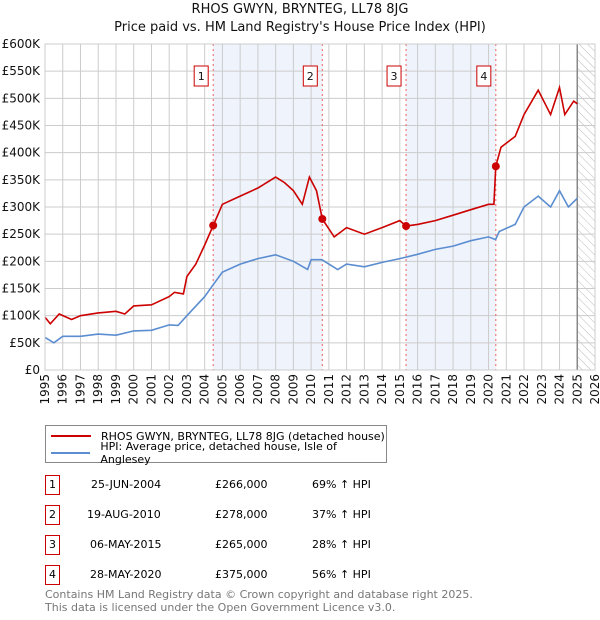 This screenshot has width=600, height=620. Describe the element at coordinates (471, 389) in the screenshot. I see `x-tick-label: 2019` at that location.